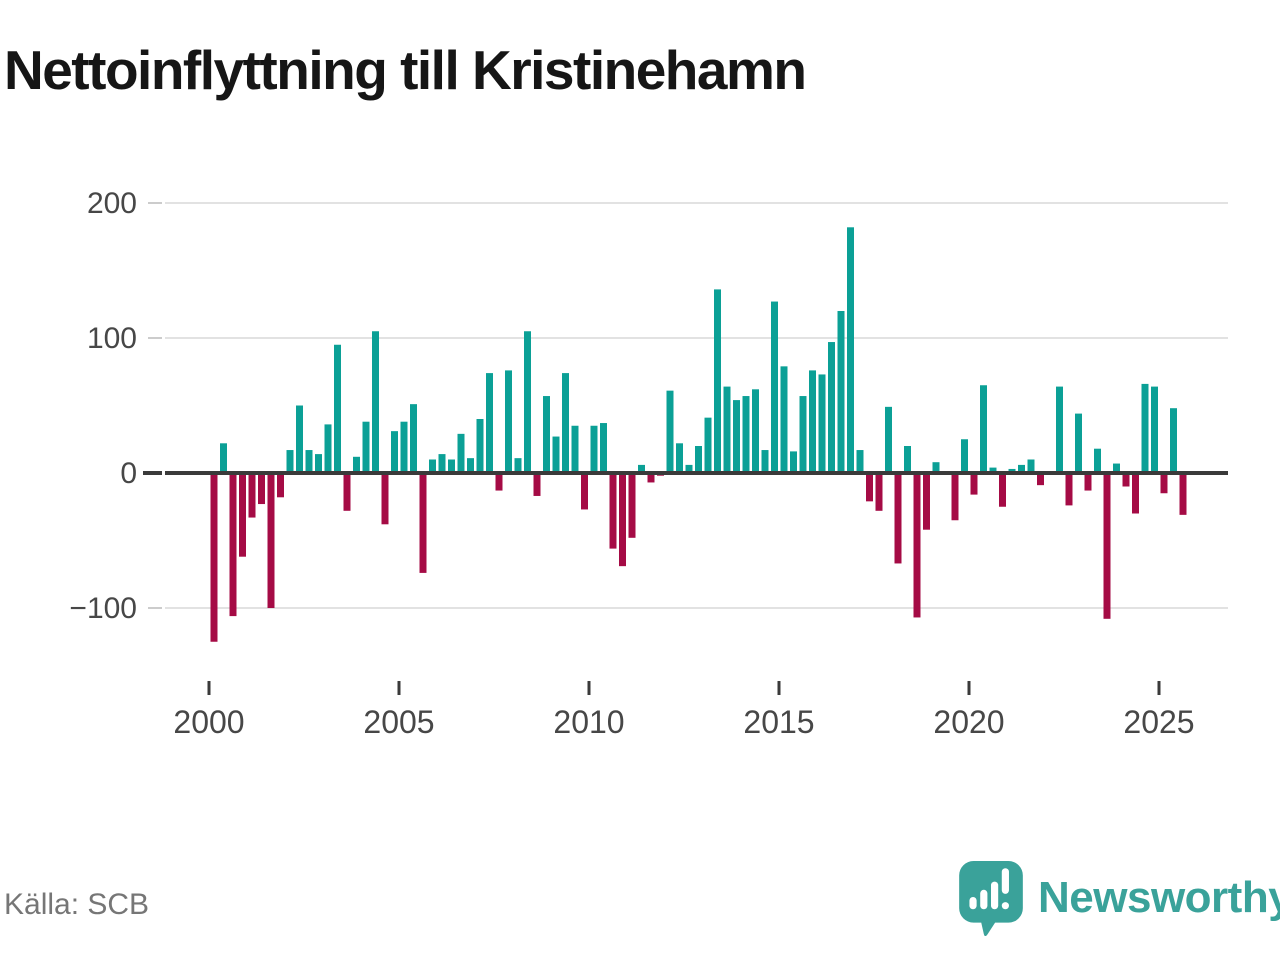 The height and width of the screenshot is (960, 1280). I want to click on bar-2024-q2, so click(1135, 493).